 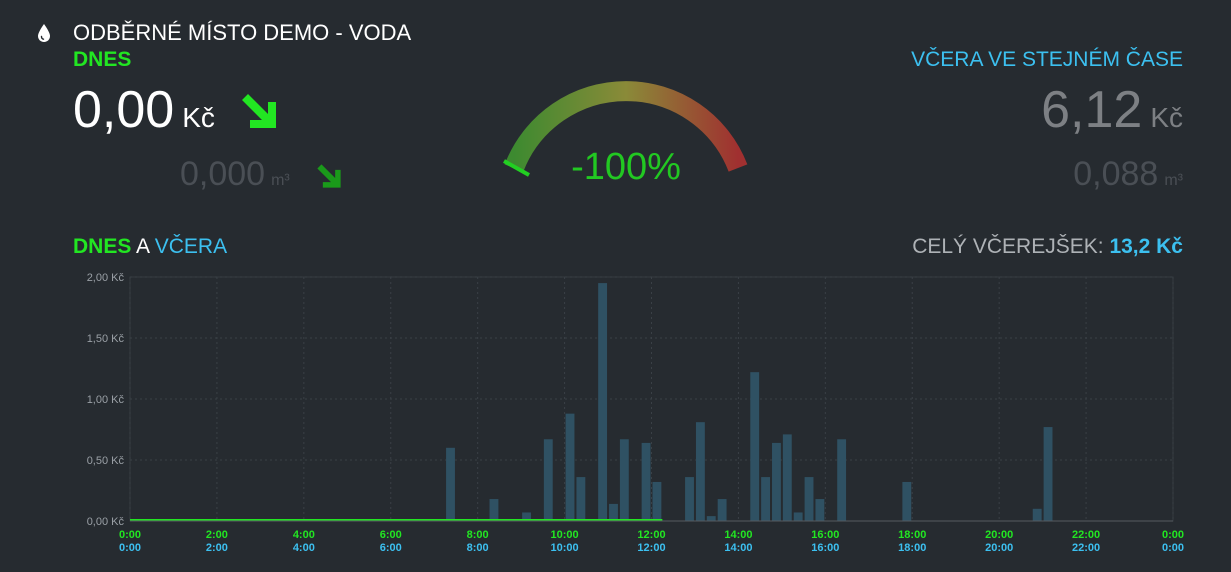 What do you see at coordinates (738, 548) in the screenshot?
I see `x-tick-label-yesterday: 14:00` at bounding box center [738, 548].